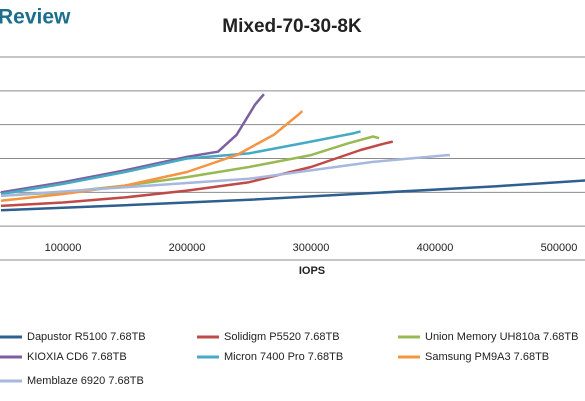 Image resolution: width=585 pixels, height=401 pixels. Describe the element at coordinates (501, 337) in the screenshot. I see `legend-label: Union Memory UH810a 7.68TB` at that location.